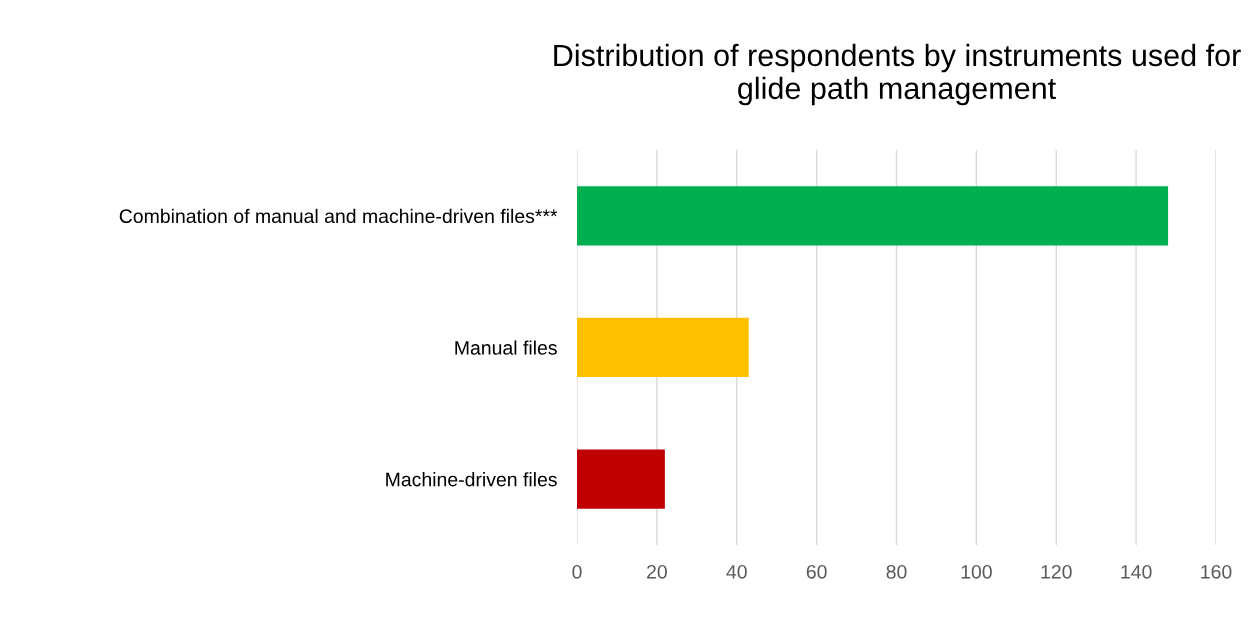 The image size is (1258, 633). What do you see at coordinates (506, 347) in the screenshot?
I see `y-tick-label: Manual files` at bounding box center [506, 347].